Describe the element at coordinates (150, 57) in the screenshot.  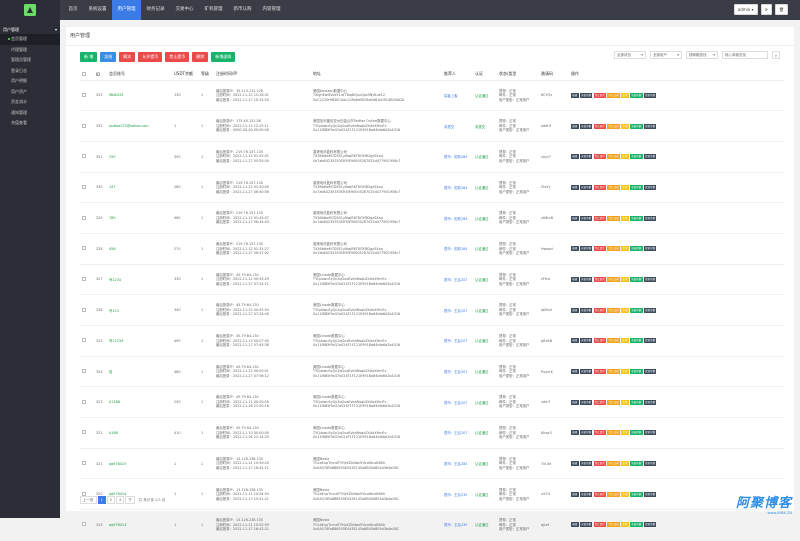
I see `toolbar-button: 允许提币` at that location.